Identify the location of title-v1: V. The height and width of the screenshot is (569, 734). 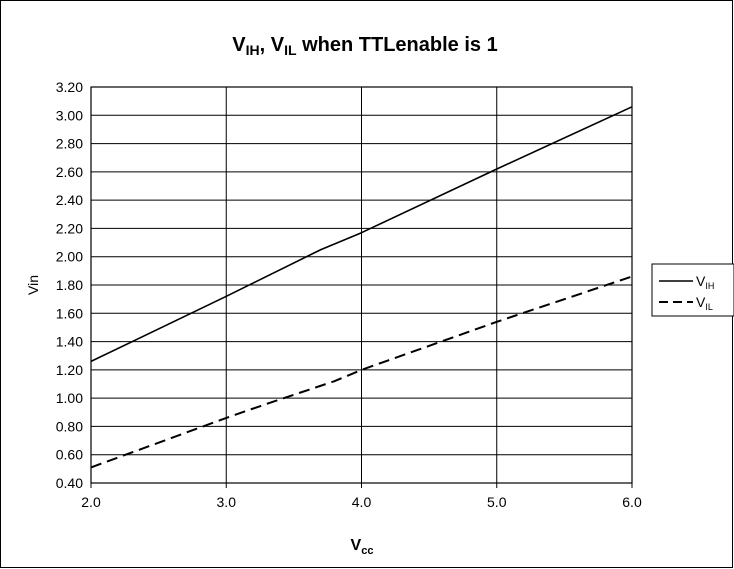
(239, 45).